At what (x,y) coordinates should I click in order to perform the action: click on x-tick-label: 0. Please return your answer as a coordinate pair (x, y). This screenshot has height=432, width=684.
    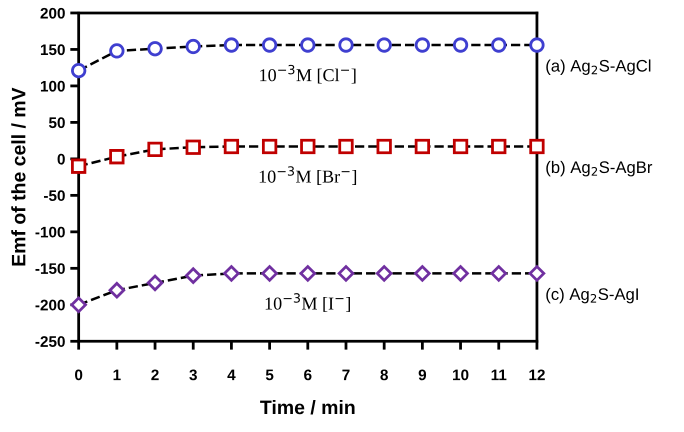
    Looking at the image, I should click on (78, 374).